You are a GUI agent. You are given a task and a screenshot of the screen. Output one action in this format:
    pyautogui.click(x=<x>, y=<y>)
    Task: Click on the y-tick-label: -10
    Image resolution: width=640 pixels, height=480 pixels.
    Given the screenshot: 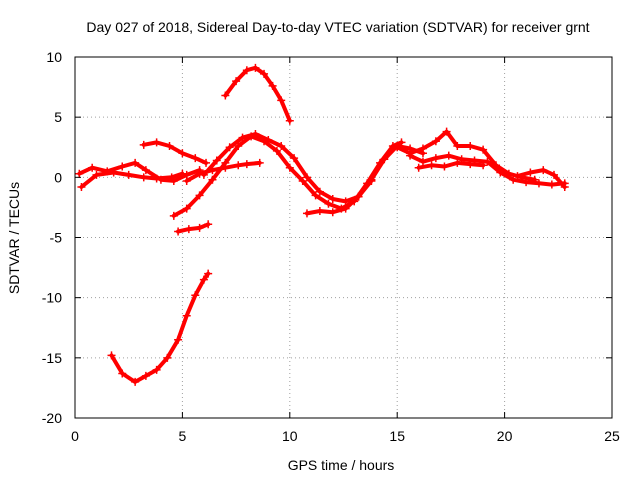 What is the action you would take?
    pyautogui.click(x=52, y=298)
    